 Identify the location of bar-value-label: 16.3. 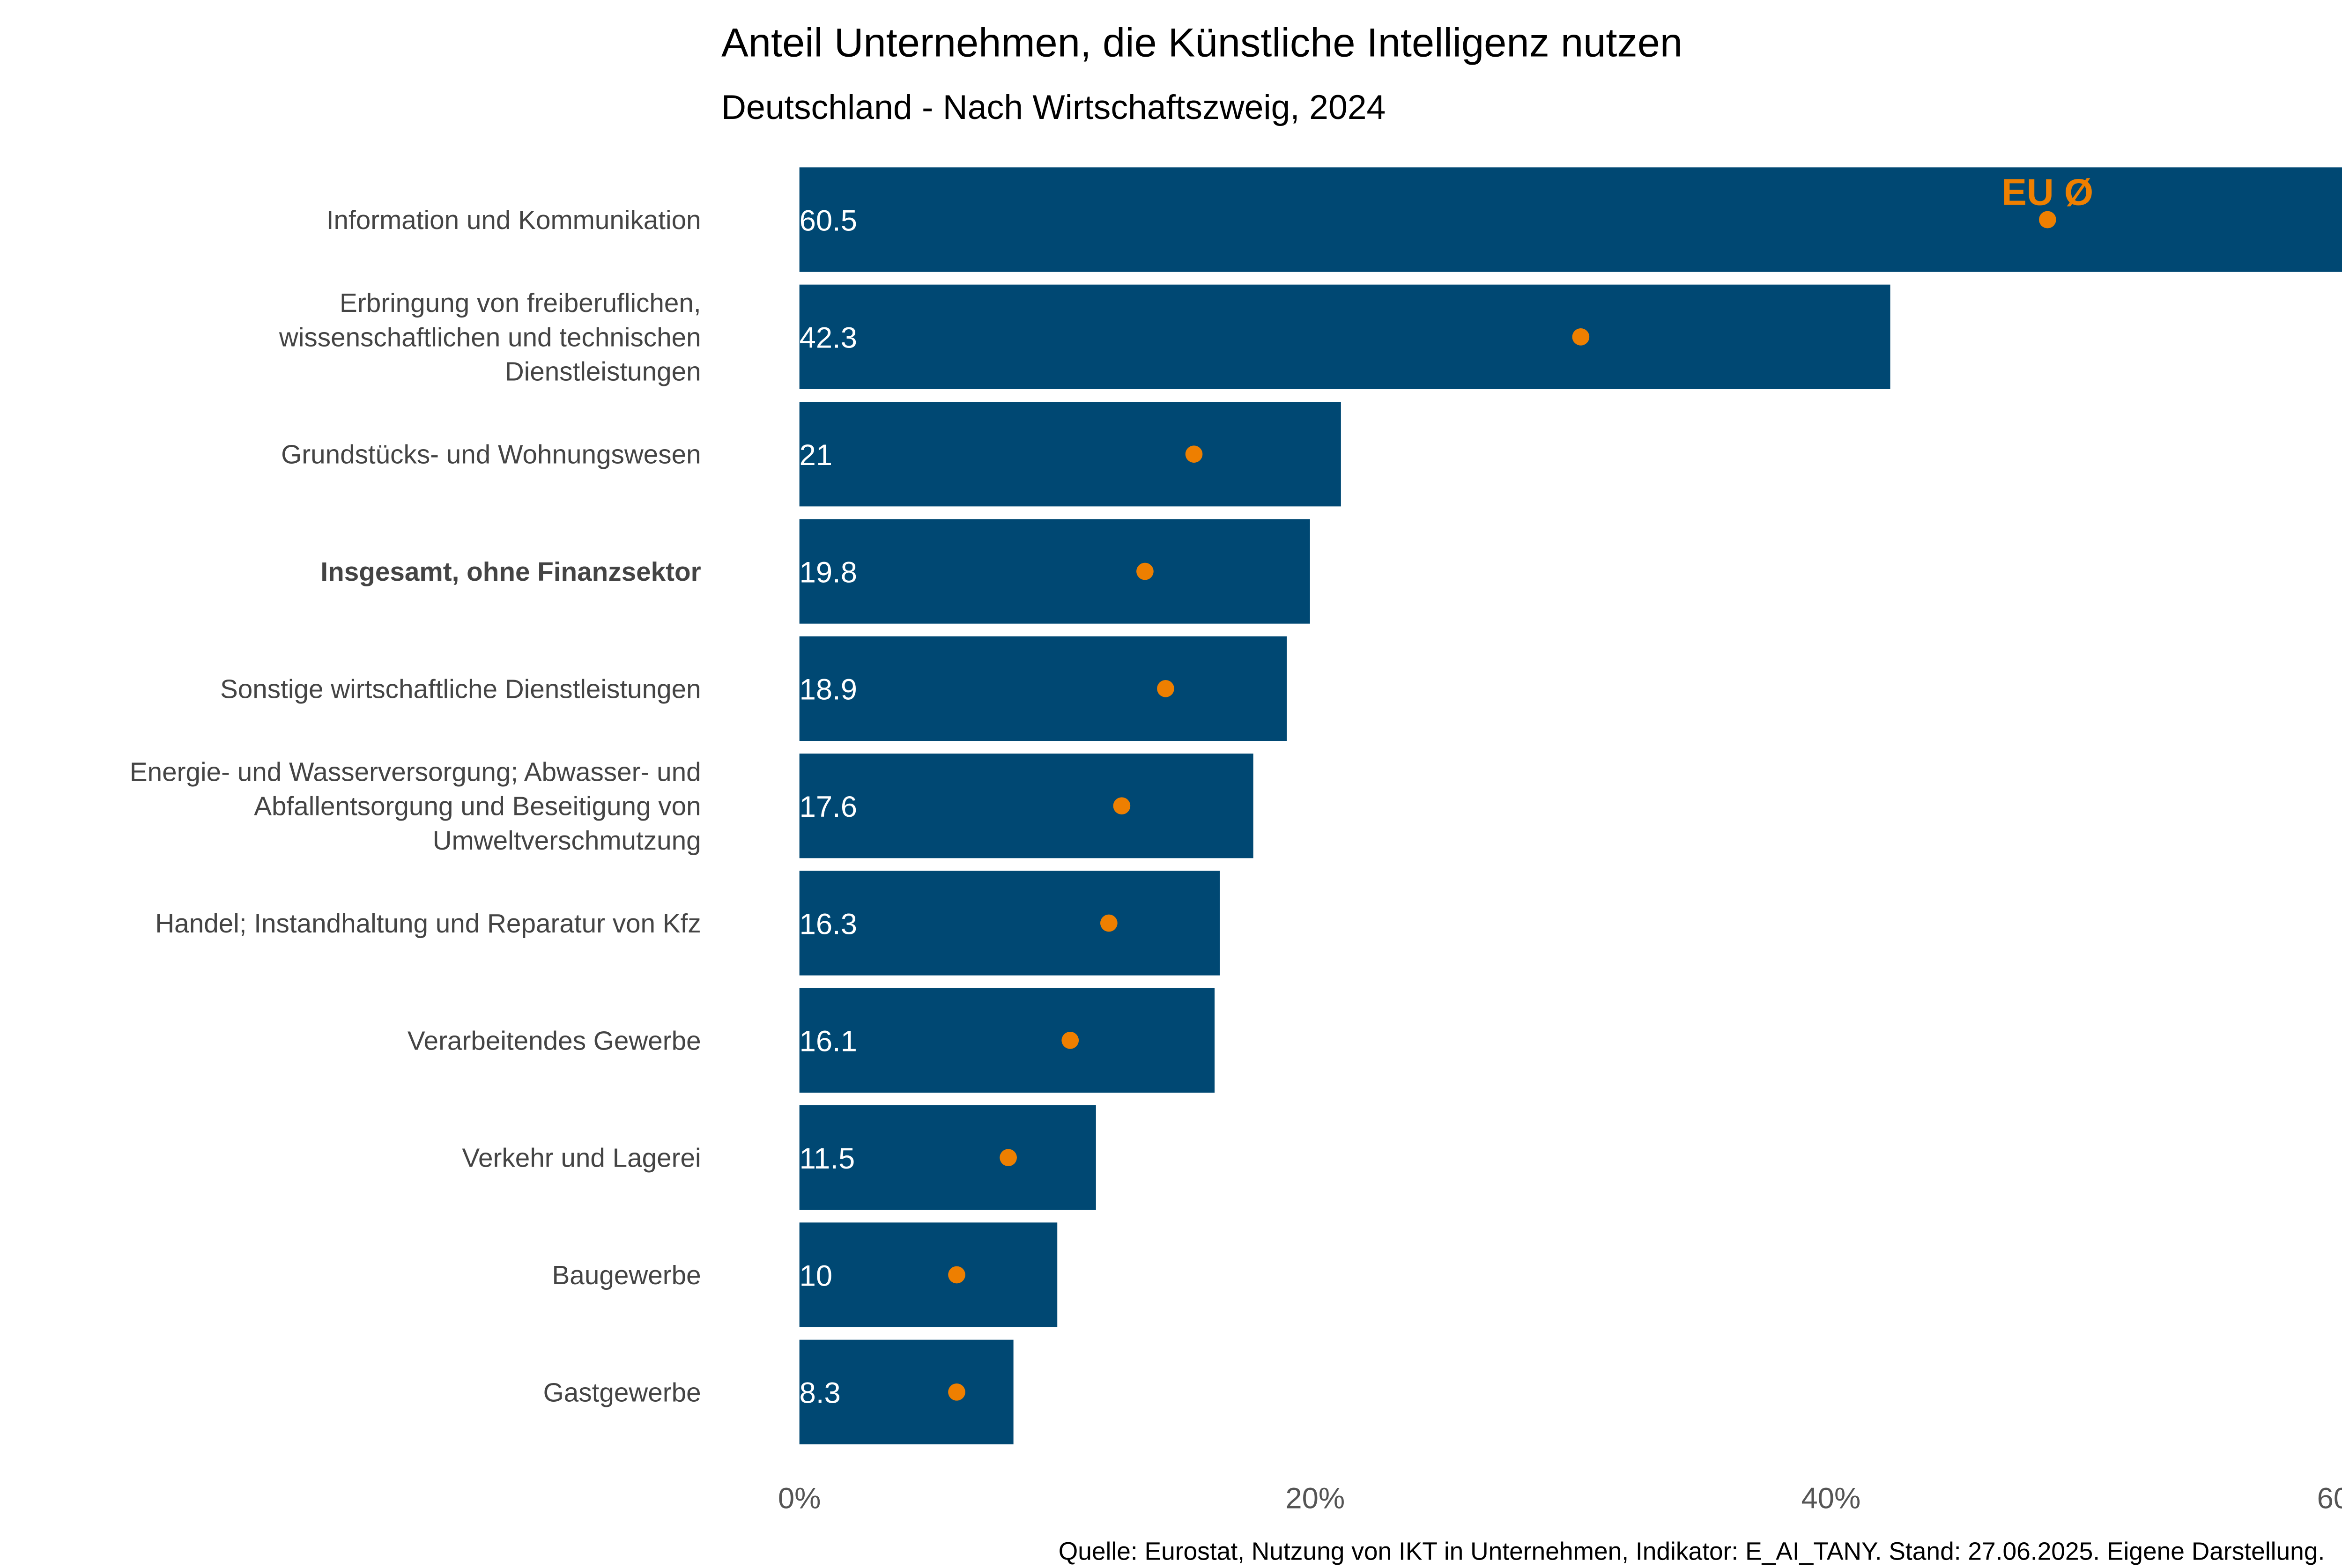
(828, 924).